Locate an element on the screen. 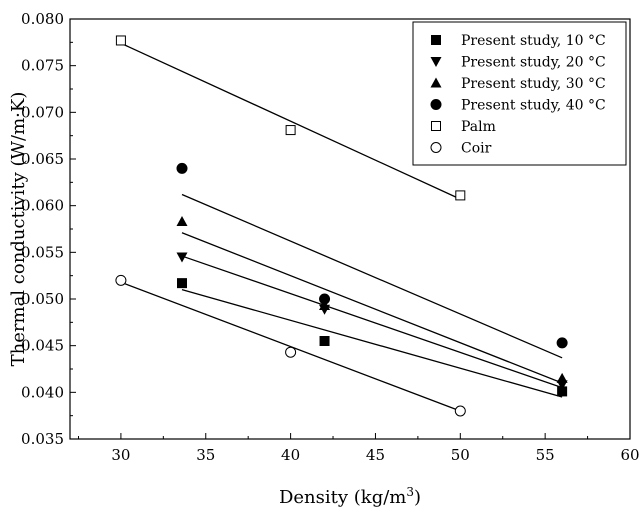 This screenshot has width=641, height=522. legend-label: Palm is located at coordinates (478, 127).